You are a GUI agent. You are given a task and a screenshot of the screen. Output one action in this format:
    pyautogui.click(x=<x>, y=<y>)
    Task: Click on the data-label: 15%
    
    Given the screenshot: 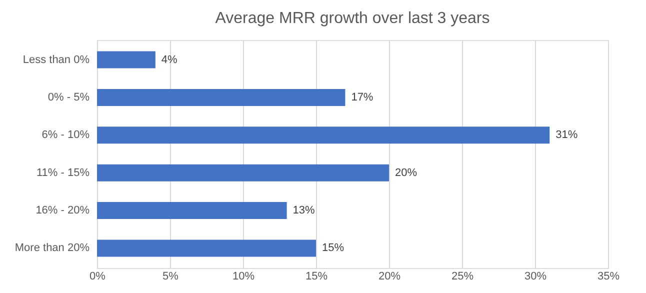 What is the action you would take?
    pyautogui.click(x=333, y=248)
    